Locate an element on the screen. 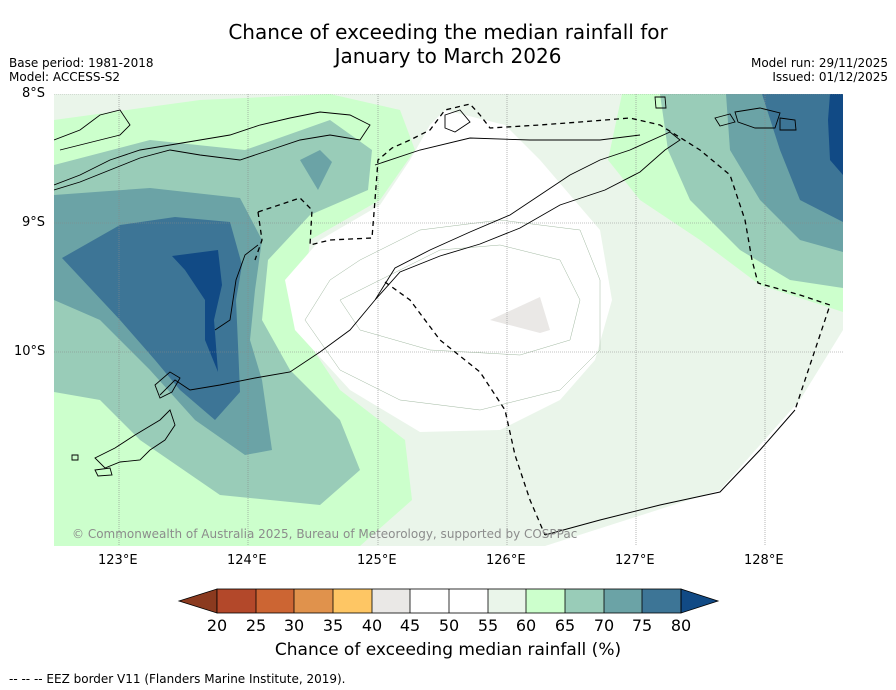 The width and height of the screenshot is (896, 690). colorbar-title: Chance of exceeding median rainfall (%) is located at coordinates (448, 650).